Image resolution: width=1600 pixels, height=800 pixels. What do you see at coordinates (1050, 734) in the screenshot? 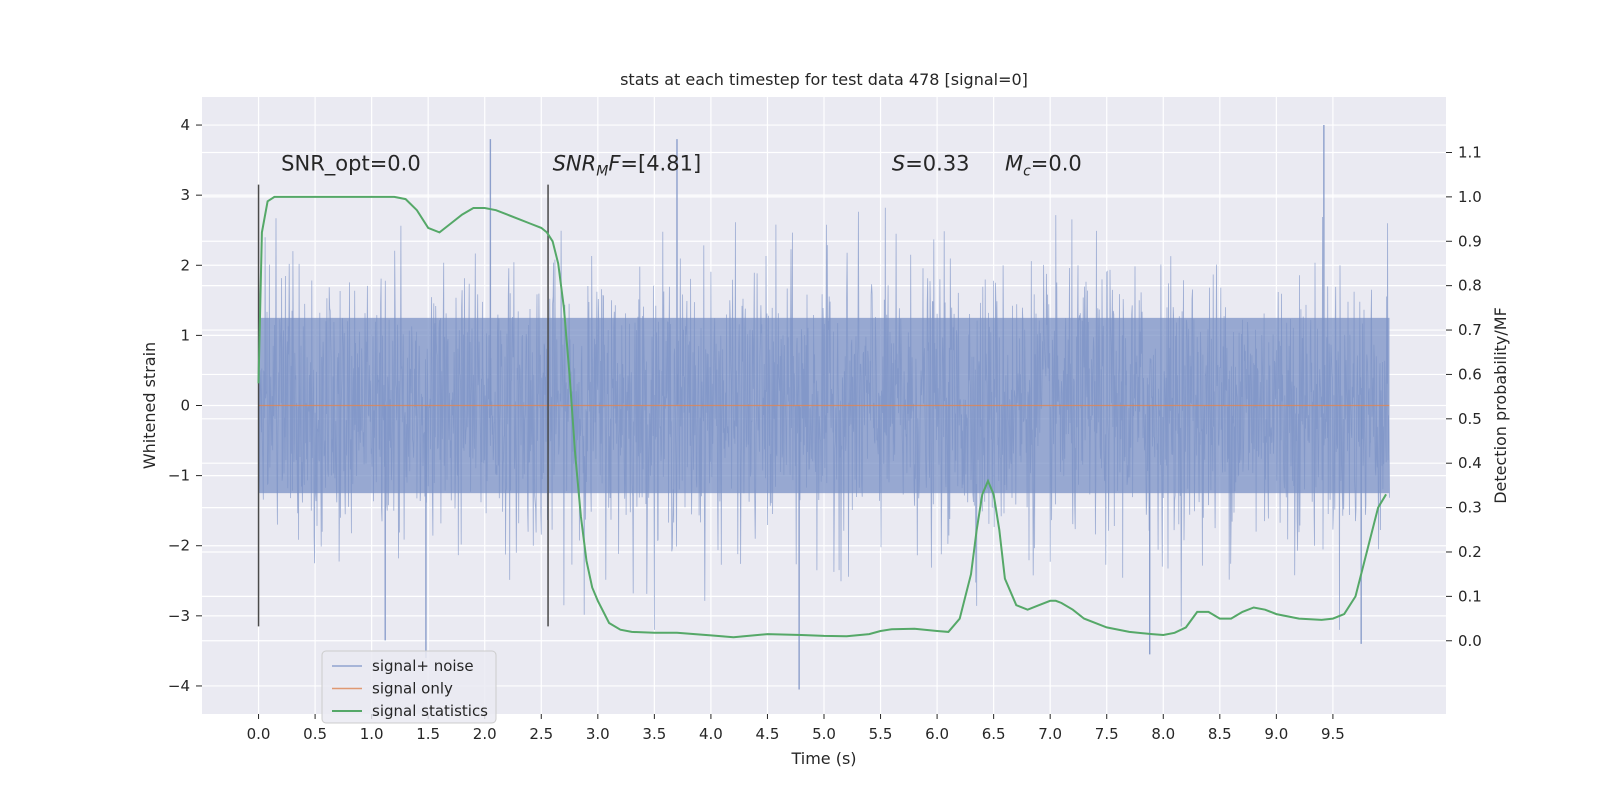
I see `x-tick-label: 7.0` at bounding box center [1050, 734].